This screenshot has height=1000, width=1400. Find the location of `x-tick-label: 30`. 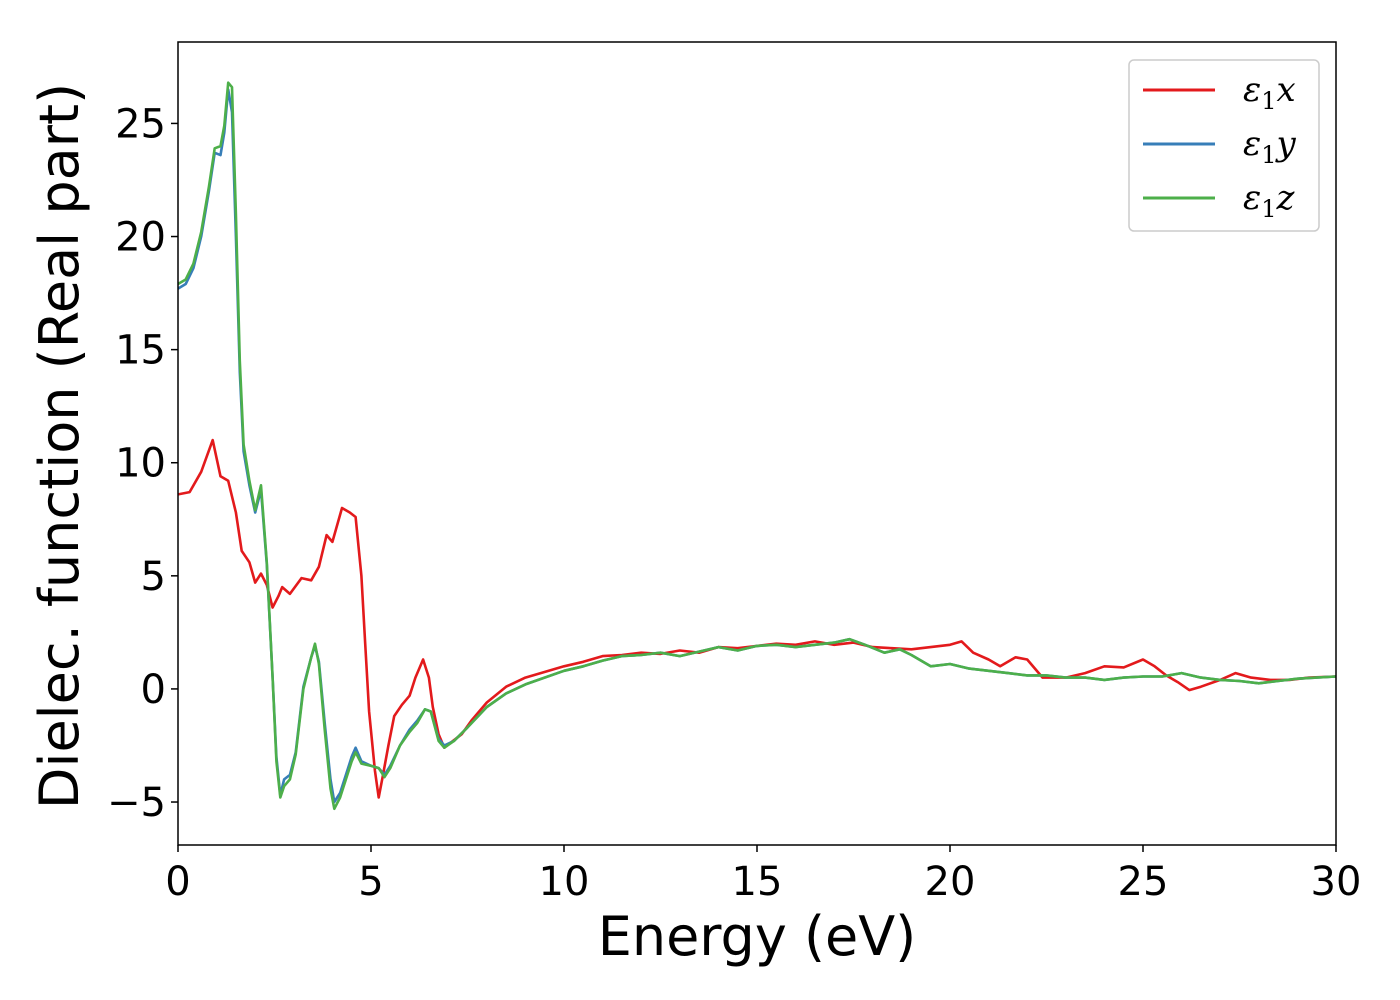

x-tick-label: 30 is located at coordinates (1336, 882).